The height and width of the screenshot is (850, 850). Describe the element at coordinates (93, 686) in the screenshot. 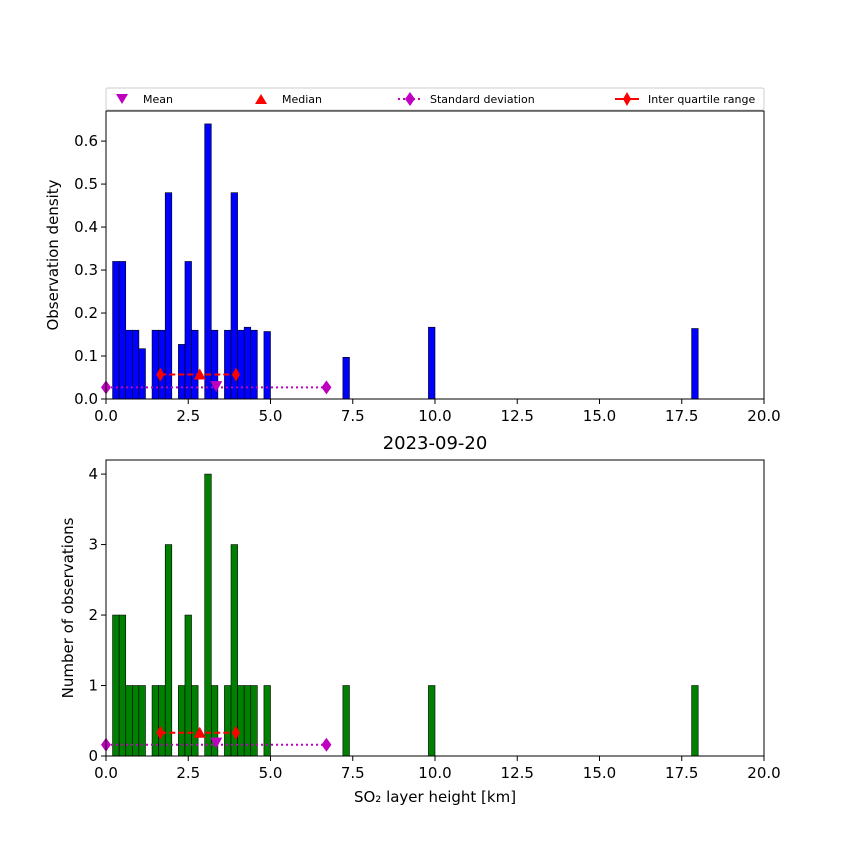

I see `bottom-y-tick-label: 1` at that location.